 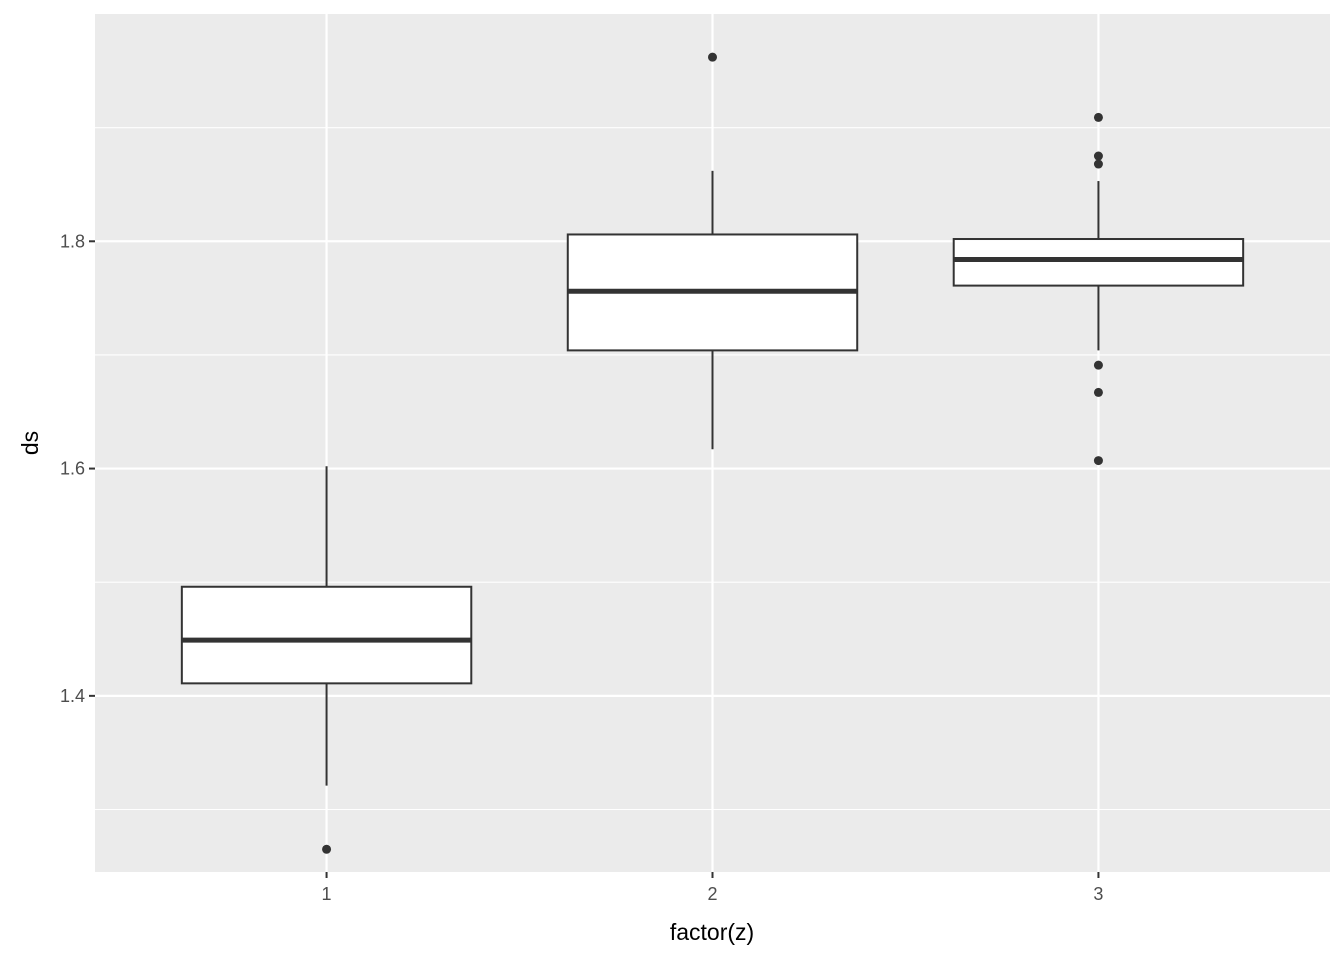 I want to click on y-axis: 1.4 1.6 1.8, so click(x=77, y=468).